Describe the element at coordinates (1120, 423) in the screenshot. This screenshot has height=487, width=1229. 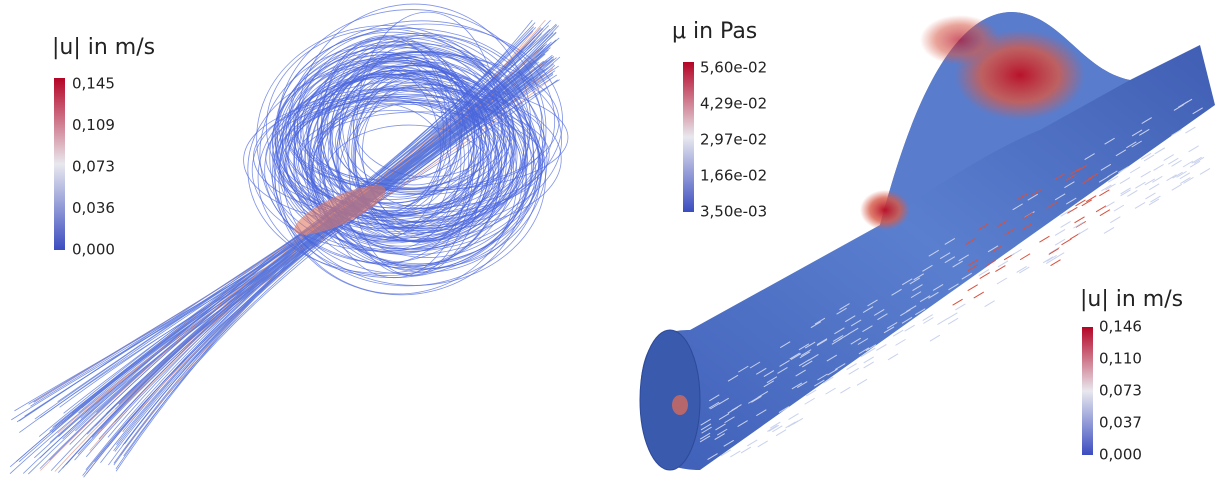
I see `colorbar-tick-label: 0,037` at that location.